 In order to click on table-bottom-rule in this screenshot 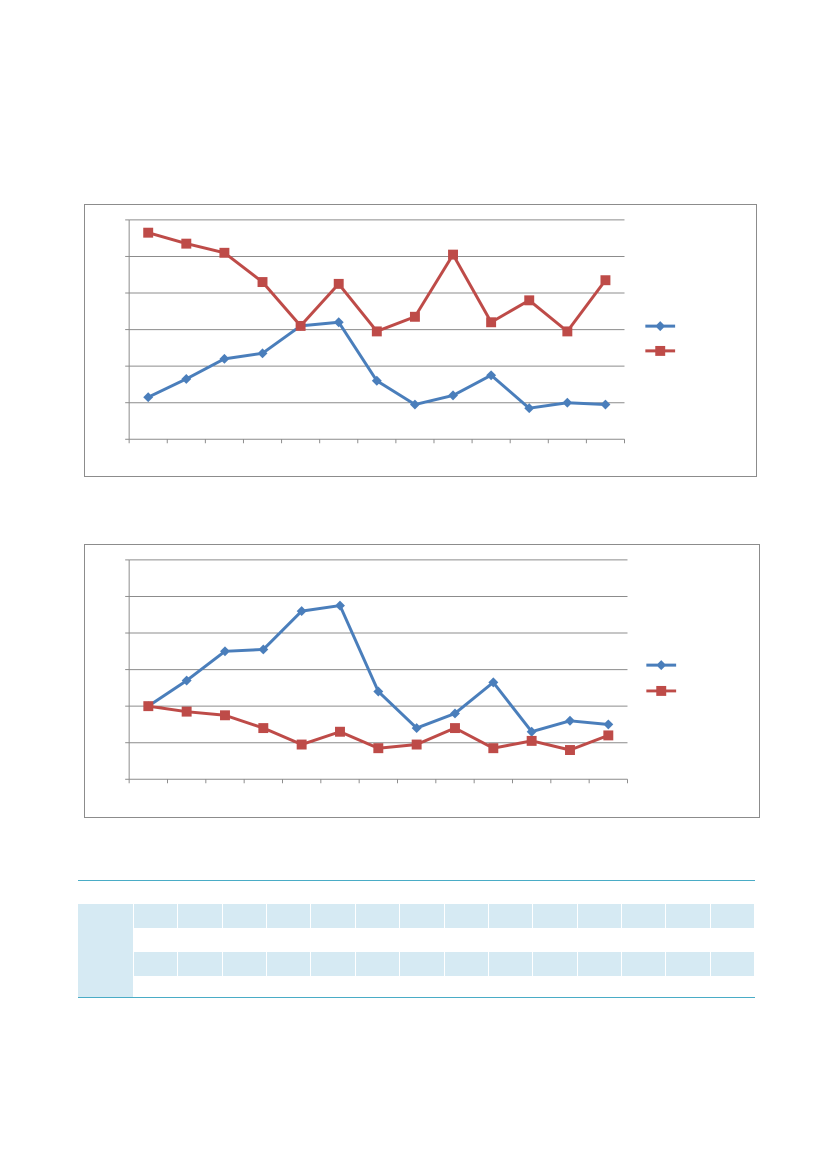, I will do `click(416, 997)`.